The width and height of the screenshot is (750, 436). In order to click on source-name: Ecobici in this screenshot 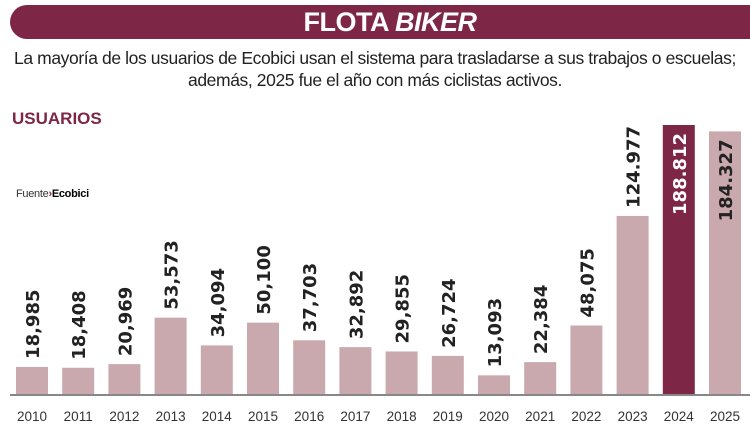, I will do `click(70, 194)`.